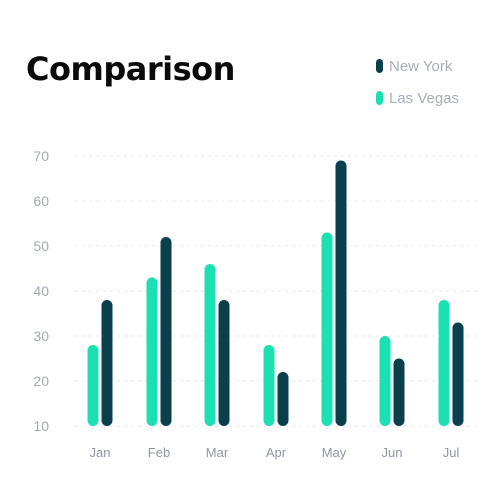 This screenshot has height=500, width=500. I want to click on bar-las-vegas-jun, so click(385, 381).